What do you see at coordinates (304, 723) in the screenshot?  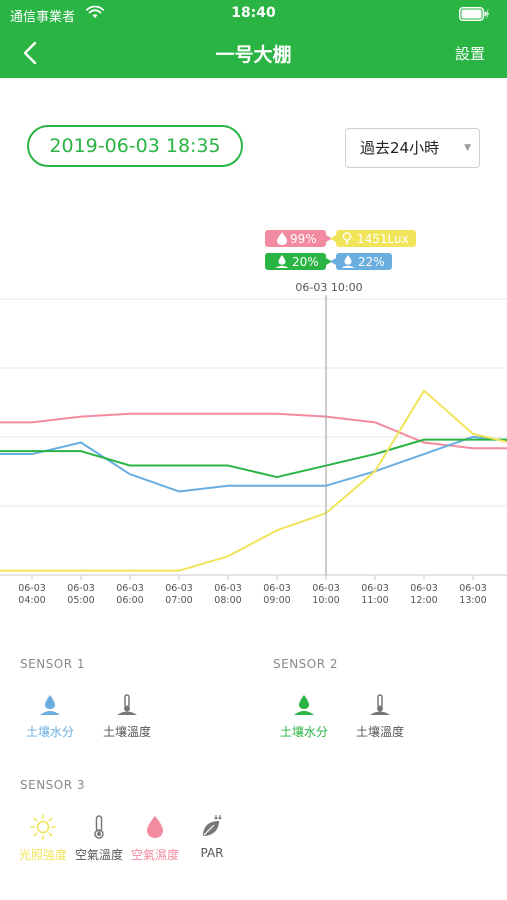 I see `sensor-2-soil-moisture-button: 土壤水分` at bounding box center [304, 723].